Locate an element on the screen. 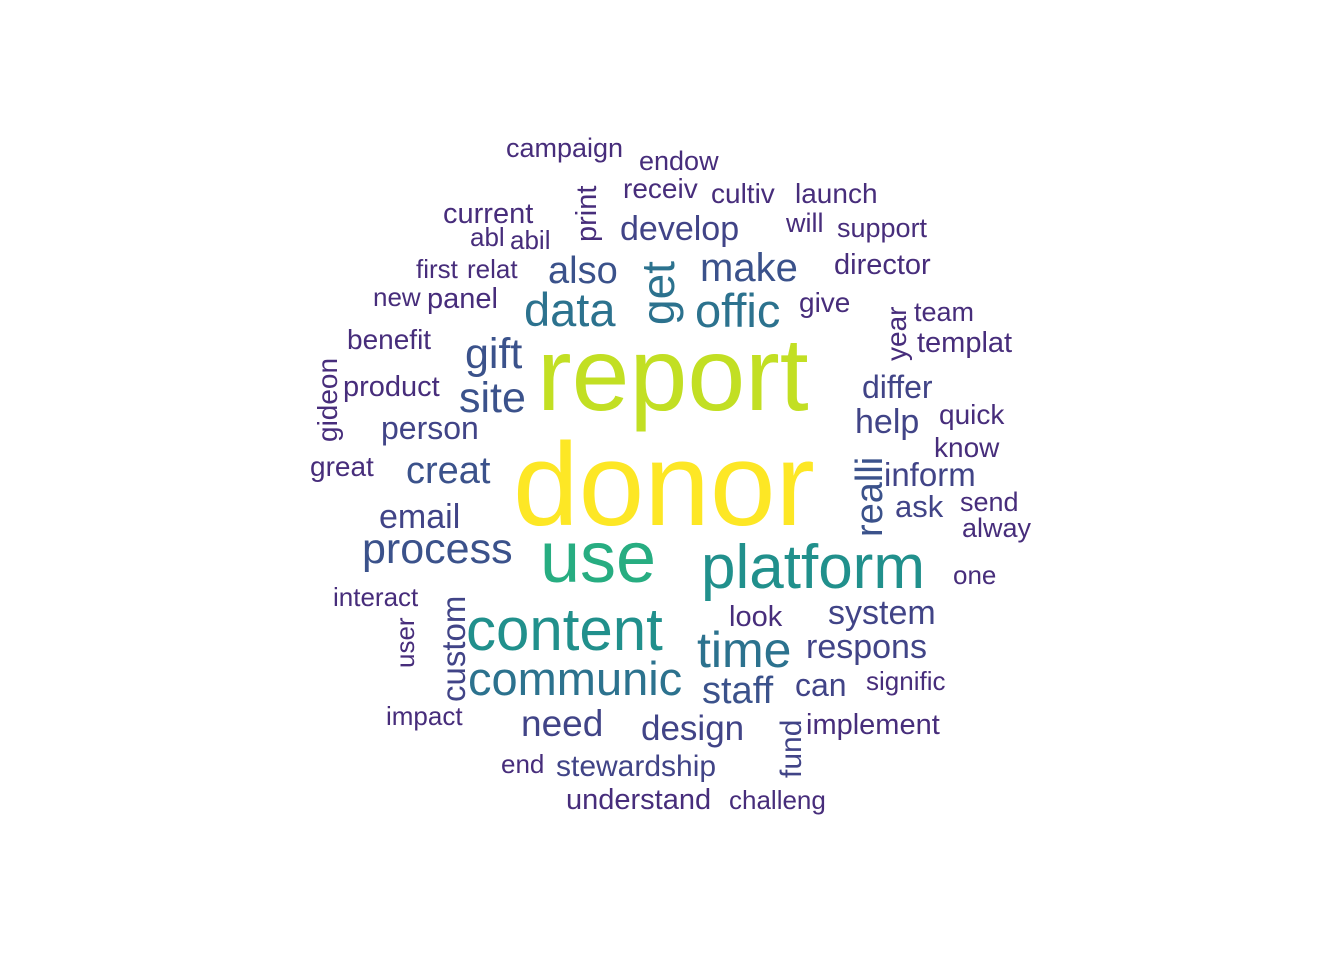 The height and width of the screenshot is (960, 1344). word-first: first is located at coordinates (437, 269).